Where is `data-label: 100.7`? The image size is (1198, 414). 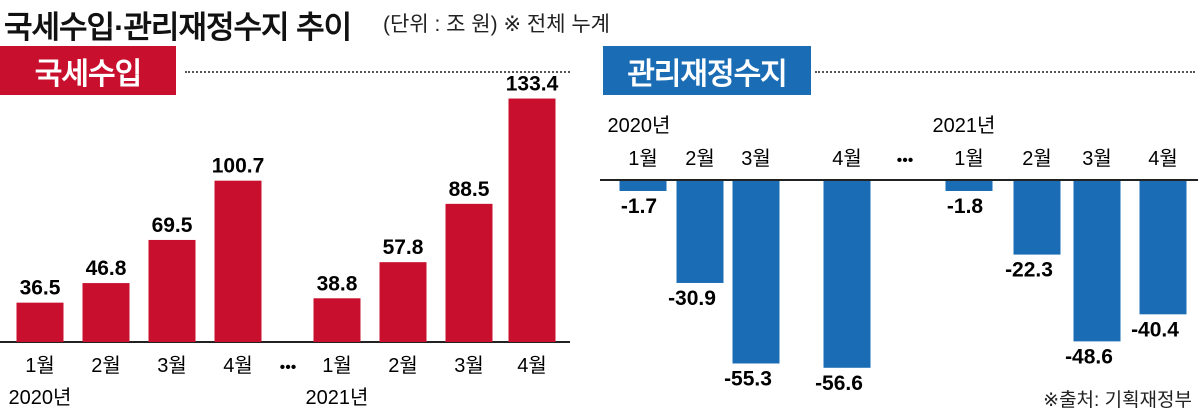 data-label: 100.7 is located at coordinates (238, 166).